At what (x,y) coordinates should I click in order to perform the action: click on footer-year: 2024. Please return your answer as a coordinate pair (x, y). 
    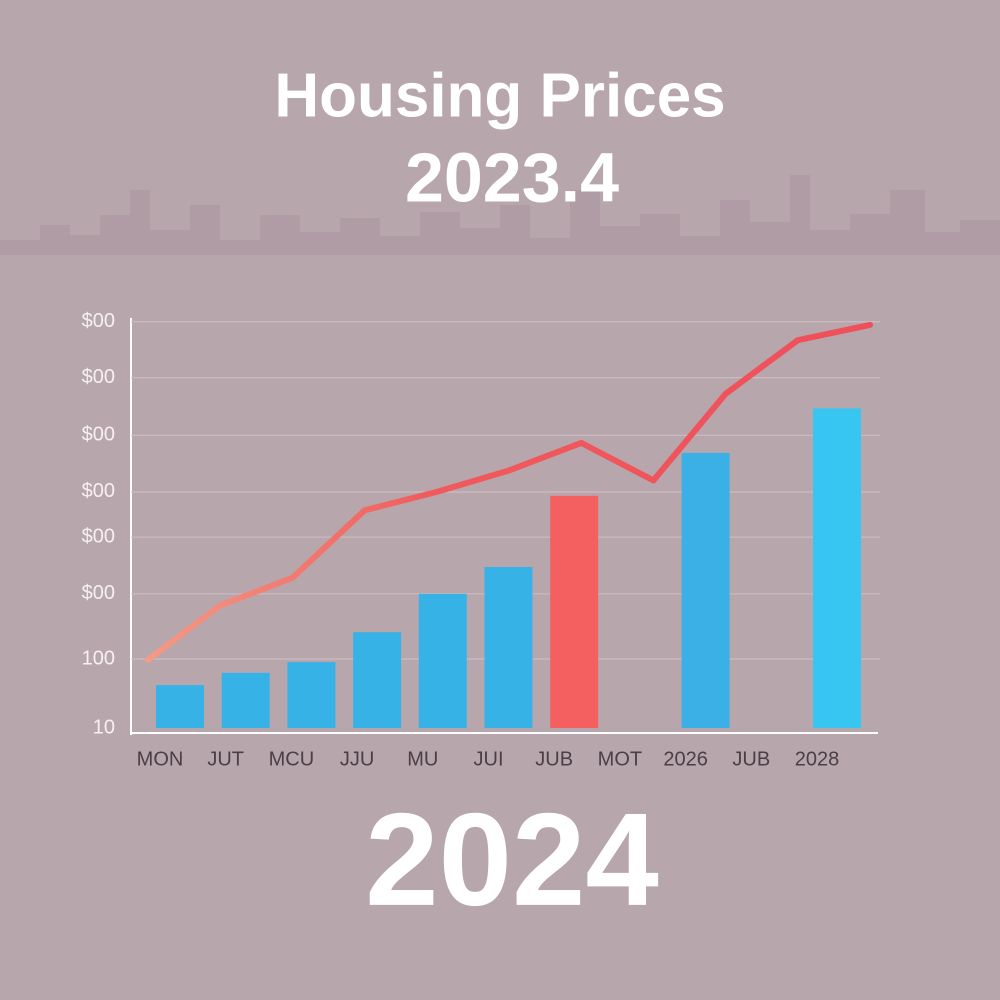
    Looking at the image, I should click on (512, 859).